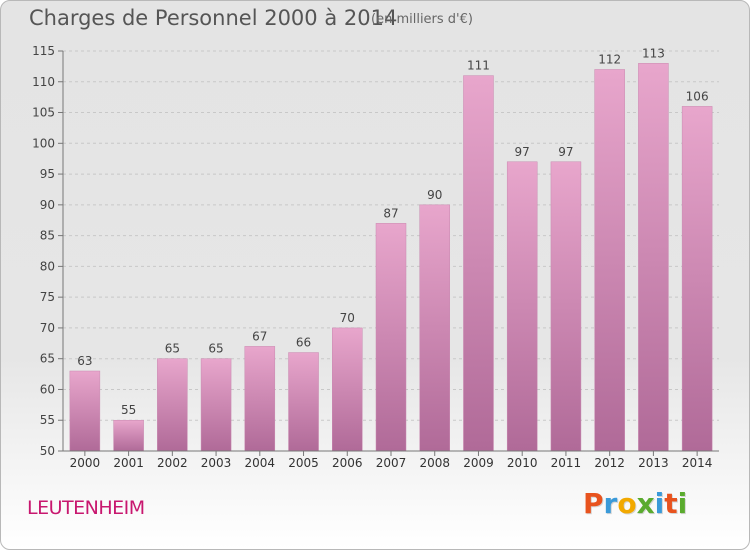  Describe the element at coordinates (43, 82) in the screenshot. I see `y-tick-label: 110` at that location.